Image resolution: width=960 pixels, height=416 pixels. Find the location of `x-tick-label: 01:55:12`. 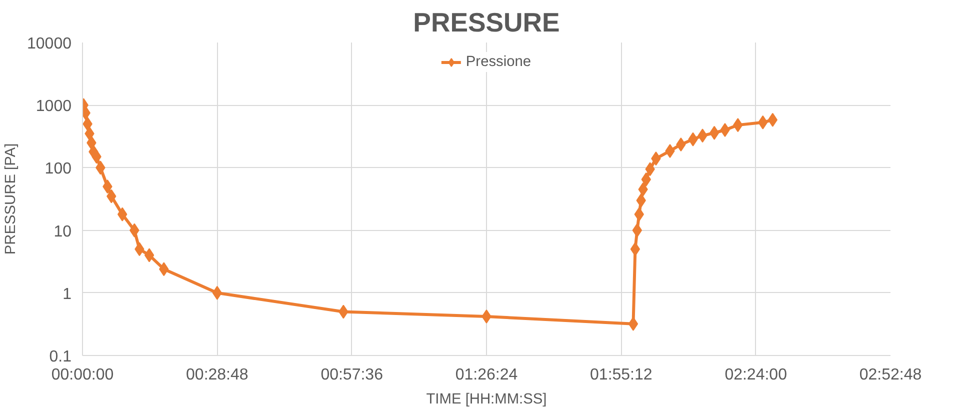

x-tick-label: 01:55:12 is located at coordinates (621, 375).